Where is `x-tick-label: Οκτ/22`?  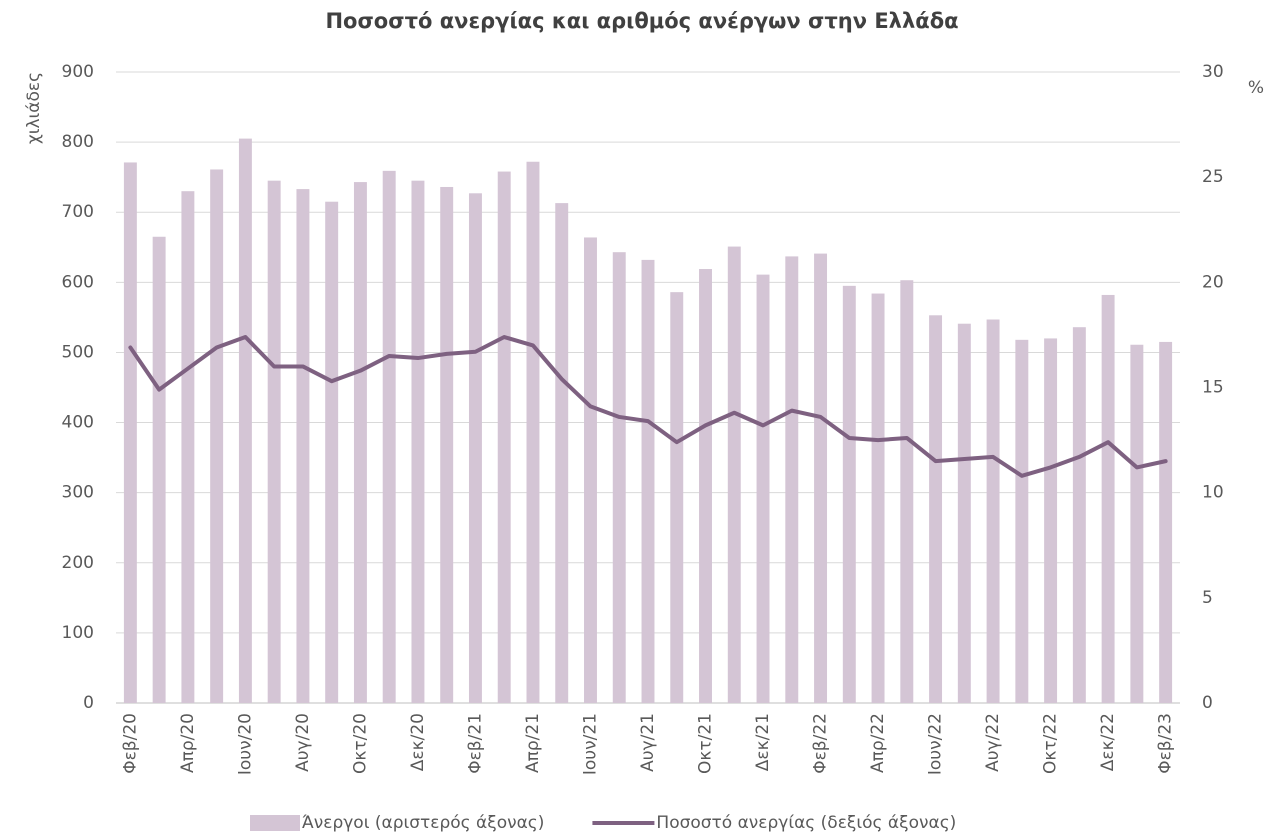 x-tick-label: Οκτ/22 is located at coordinates (1051, 743).